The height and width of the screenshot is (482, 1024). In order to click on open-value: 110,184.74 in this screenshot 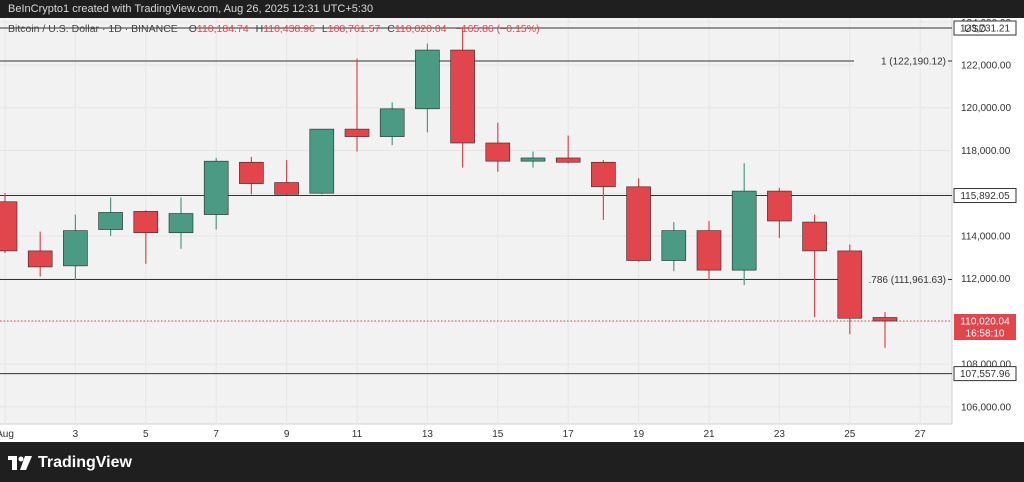, I will do `click(223, 29)`.